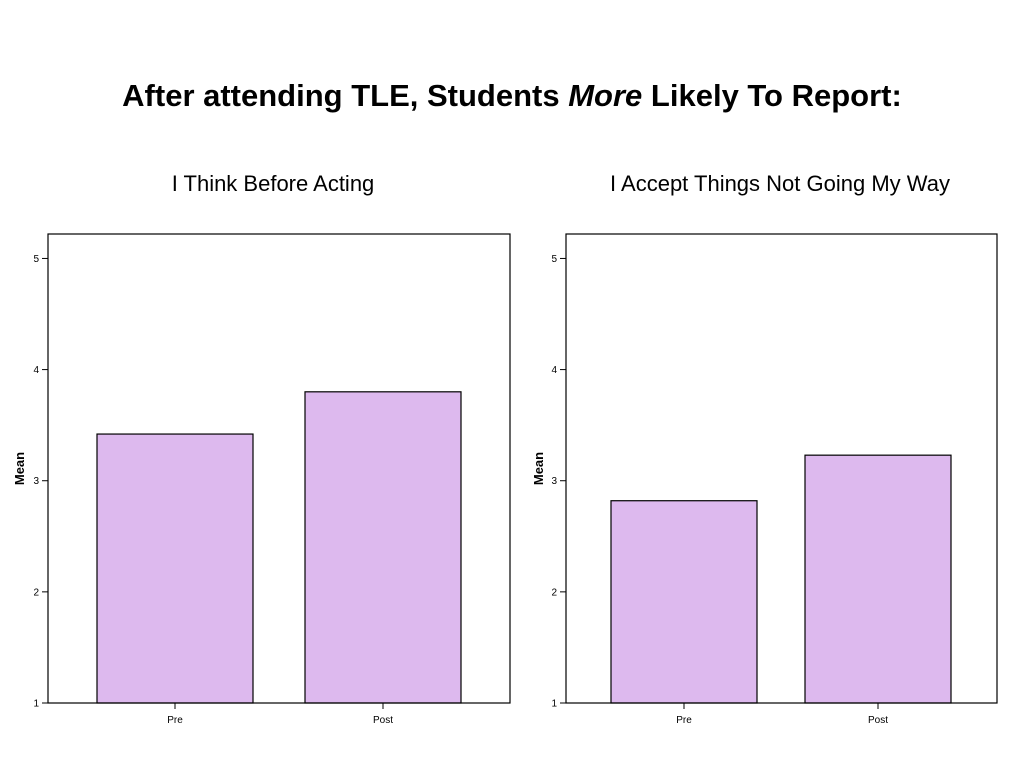  Describe the element at coordinates (273, 183) in the screenshot. I see `chart-title-think-before-acting: I Think Before Acting` at that location.